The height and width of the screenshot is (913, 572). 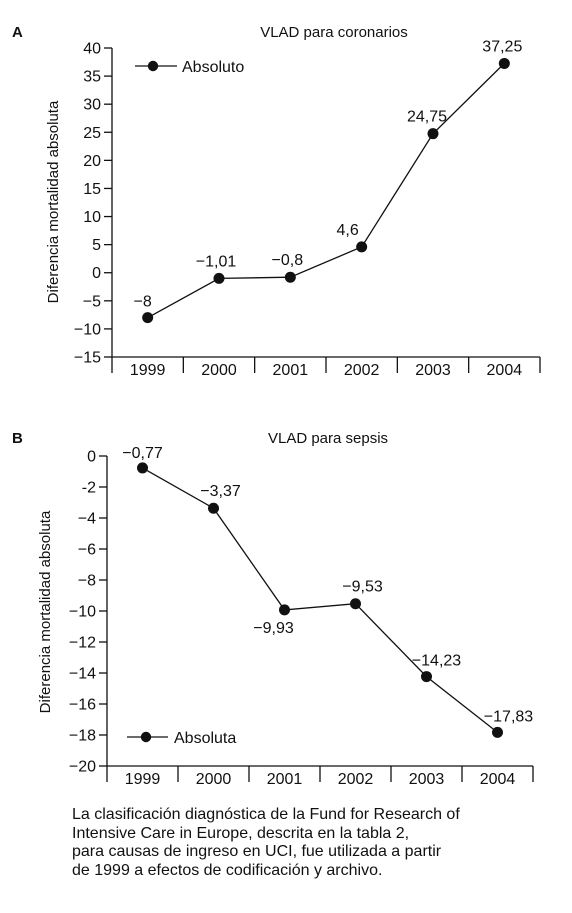 I want to click on legend-b: Absoluta, so click(x=181, y=738).